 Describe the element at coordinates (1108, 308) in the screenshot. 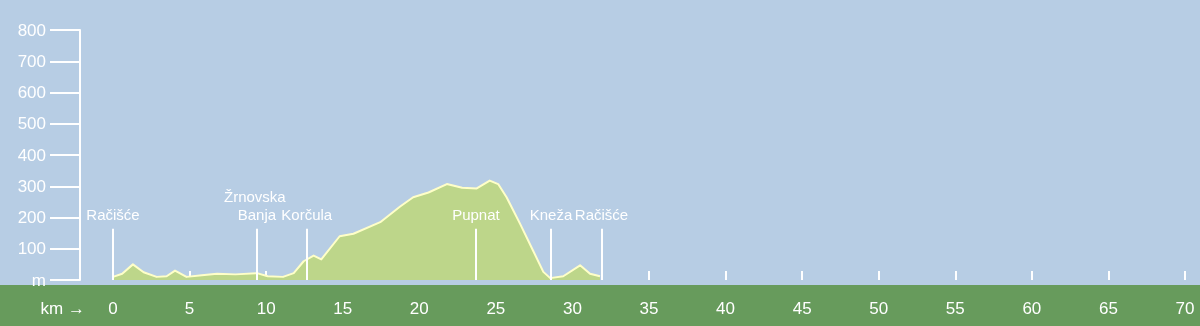

I see `x-tick-label: 65` at that location.